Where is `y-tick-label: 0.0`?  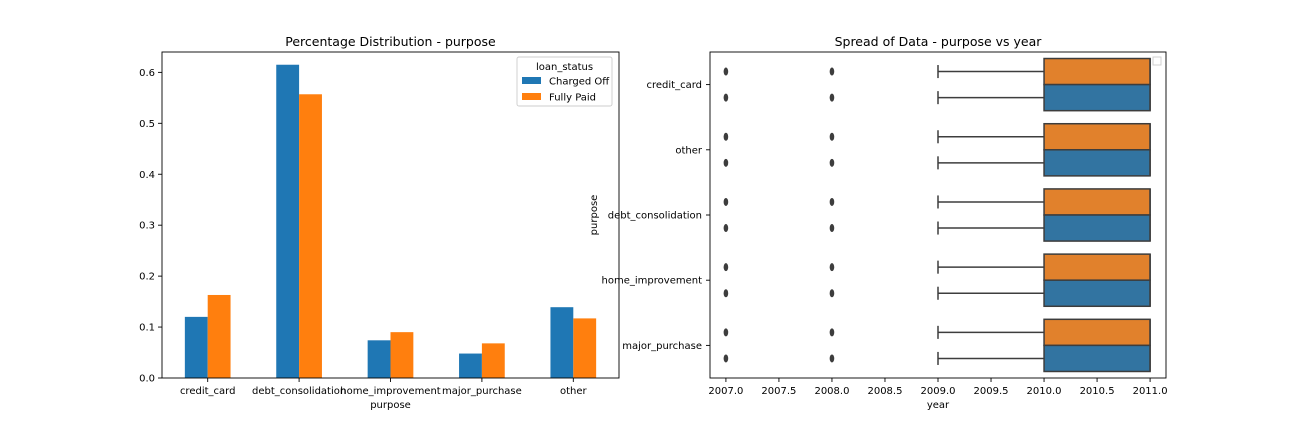 y-tick-label: 0.0 is located at coordinates (147, 379).